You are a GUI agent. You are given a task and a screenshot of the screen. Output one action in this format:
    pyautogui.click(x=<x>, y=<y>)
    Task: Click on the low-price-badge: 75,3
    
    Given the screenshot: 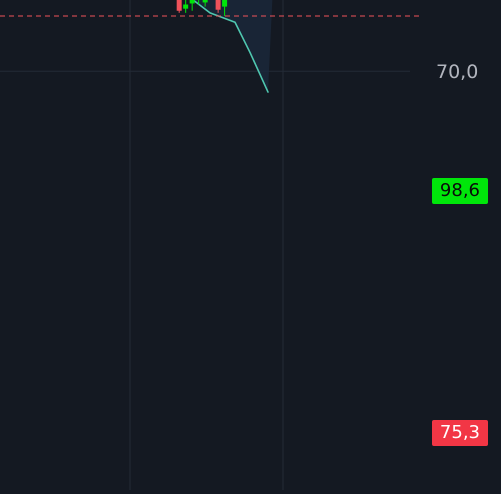 What is the action you would take?
    pyautogui.click(x=459, y=433)
    